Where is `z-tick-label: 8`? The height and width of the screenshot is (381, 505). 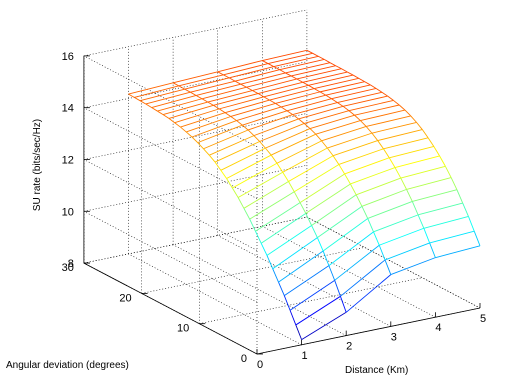 z-tick-label: 8 is located at coordinates (71, 264).